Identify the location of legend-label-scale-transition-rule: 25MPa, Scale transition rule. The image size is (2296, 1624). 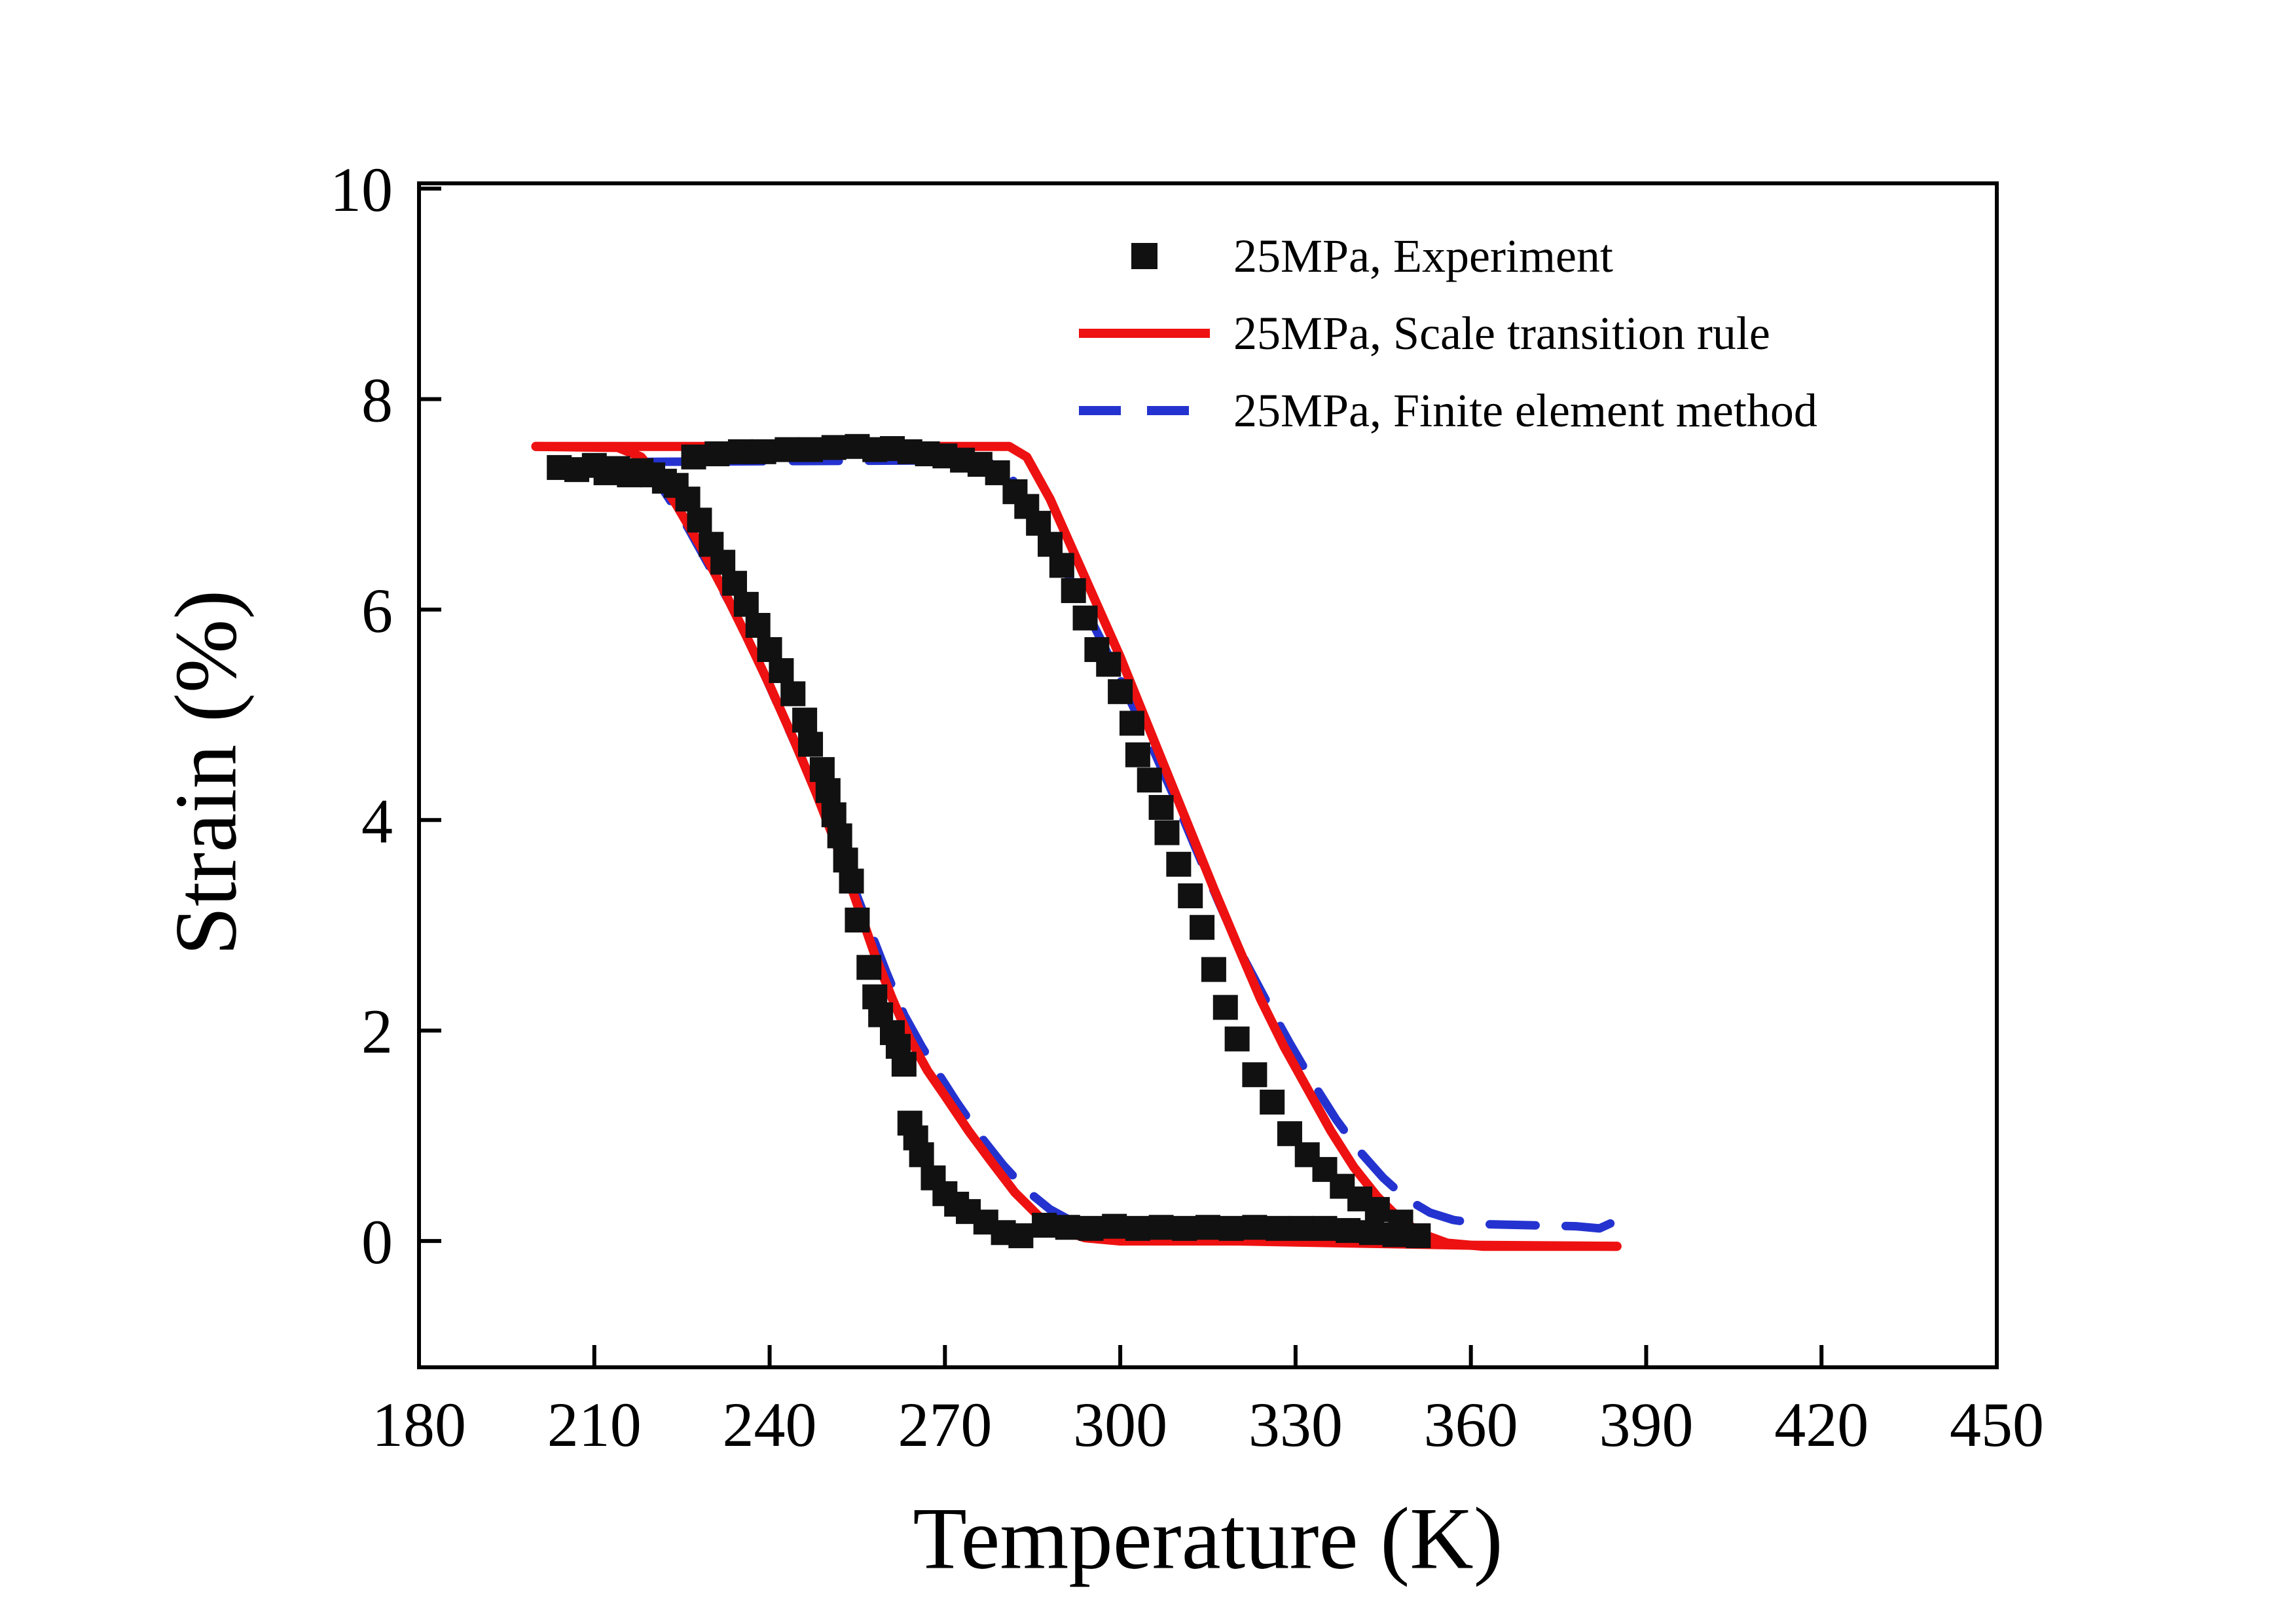
(1501, 333).